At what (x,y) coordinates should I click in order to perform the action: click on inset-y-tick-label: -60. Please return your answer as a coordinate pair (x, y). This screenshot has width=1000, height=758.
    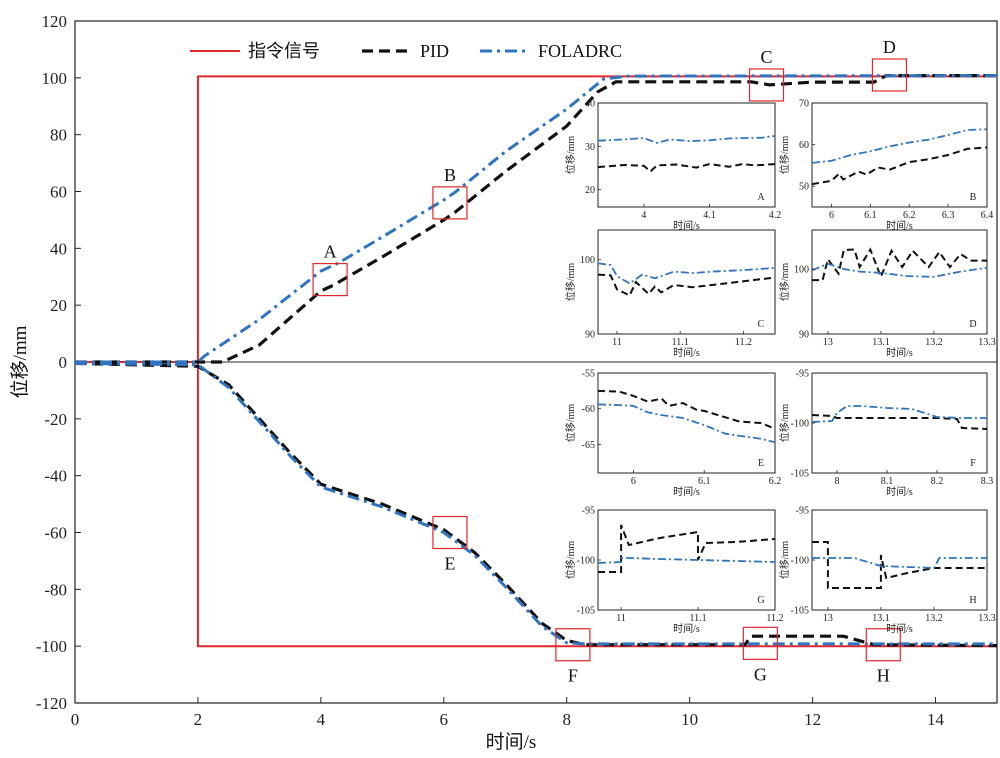
    Looking at the image, I should click on (588, 409).